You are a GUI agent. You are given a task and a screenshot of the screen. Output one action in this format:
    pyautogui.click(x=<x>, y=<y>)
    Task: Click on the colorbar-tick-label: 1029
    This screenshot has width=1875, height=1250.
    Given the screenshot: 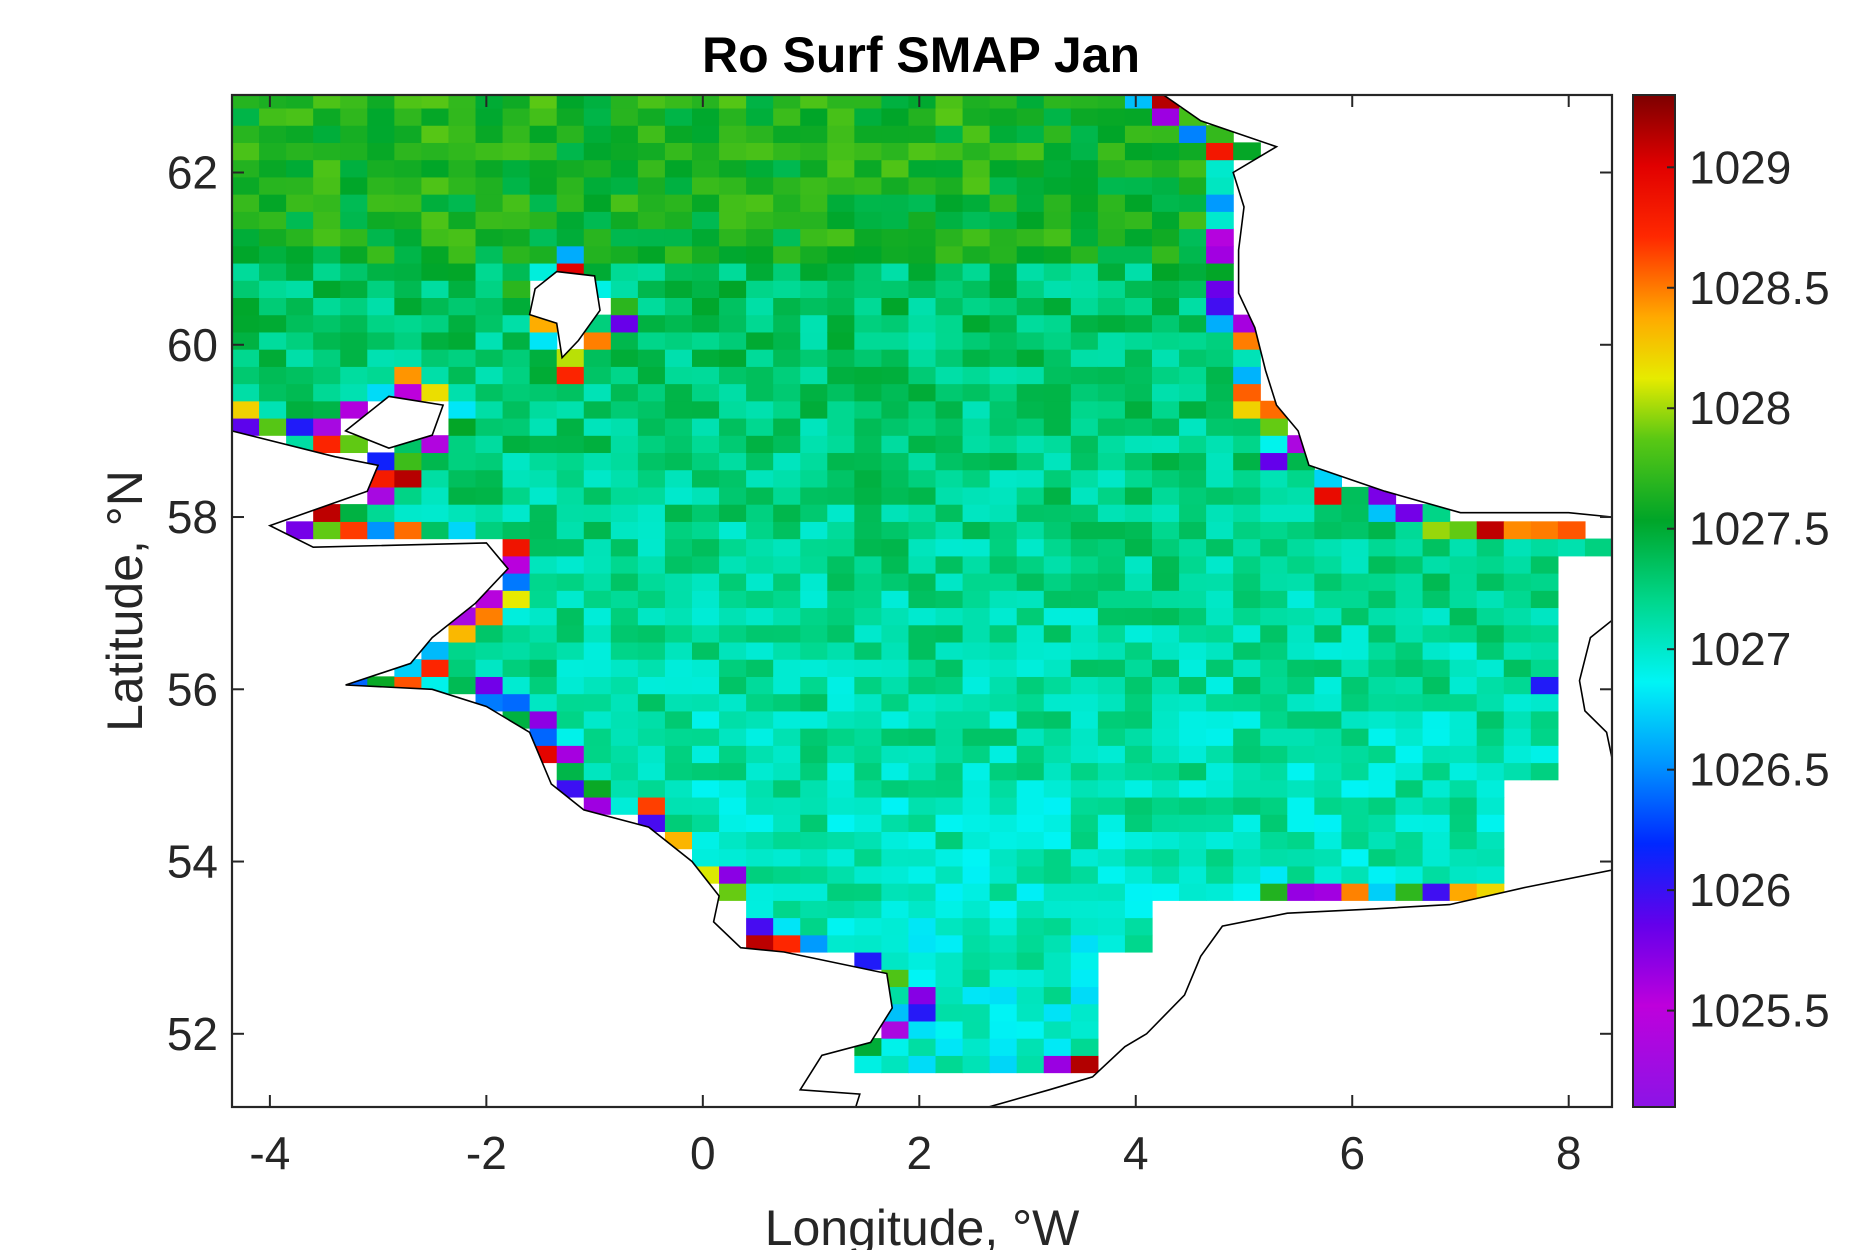 What is the action you would take?
    pyautogui.click(x=1740, y=167)
    